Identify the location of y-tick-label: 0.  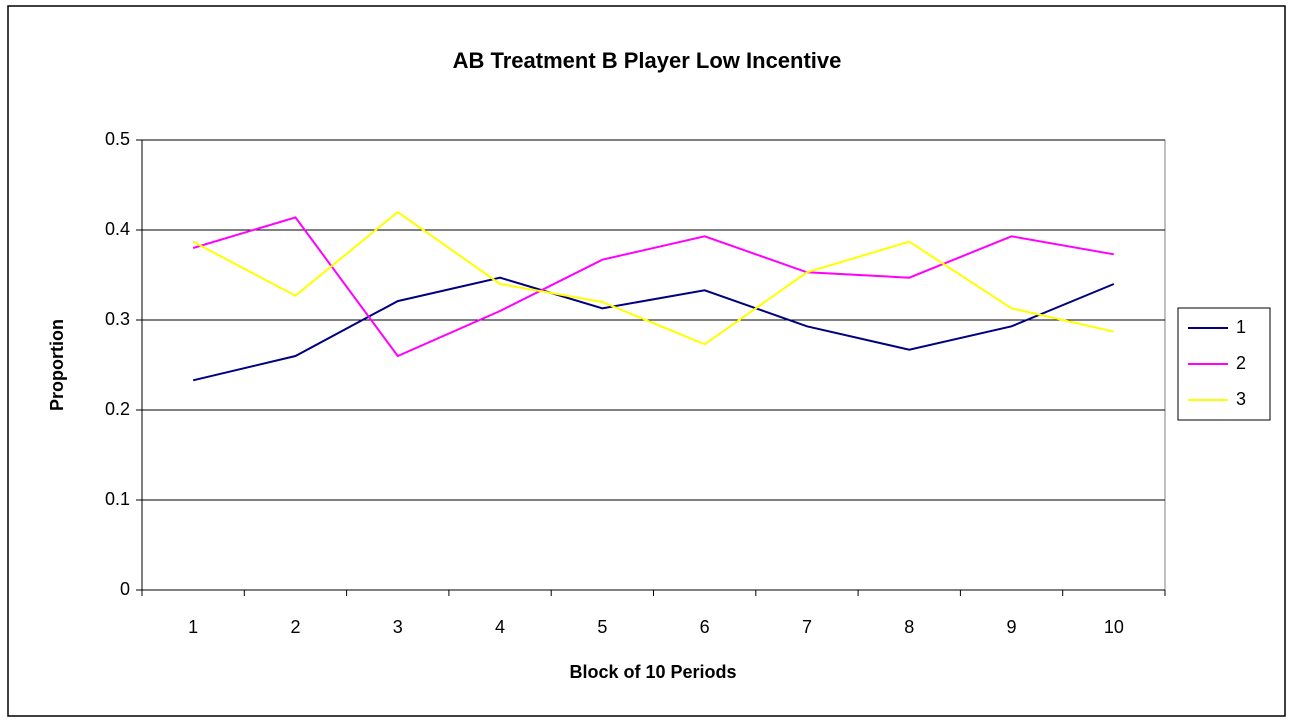
(125, 589).